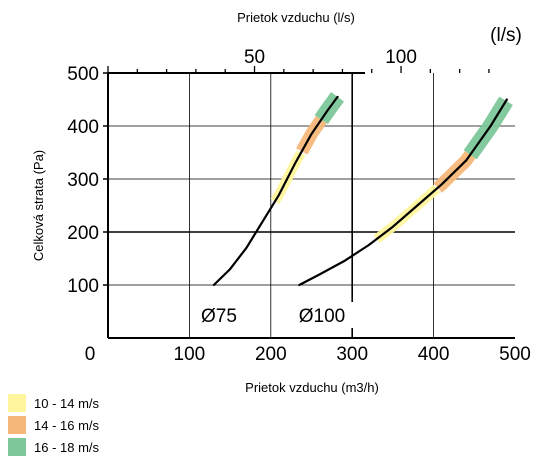 This screenshot has height=467, width=538. I want to click on y-tick-label: 300, so click(83, 180).